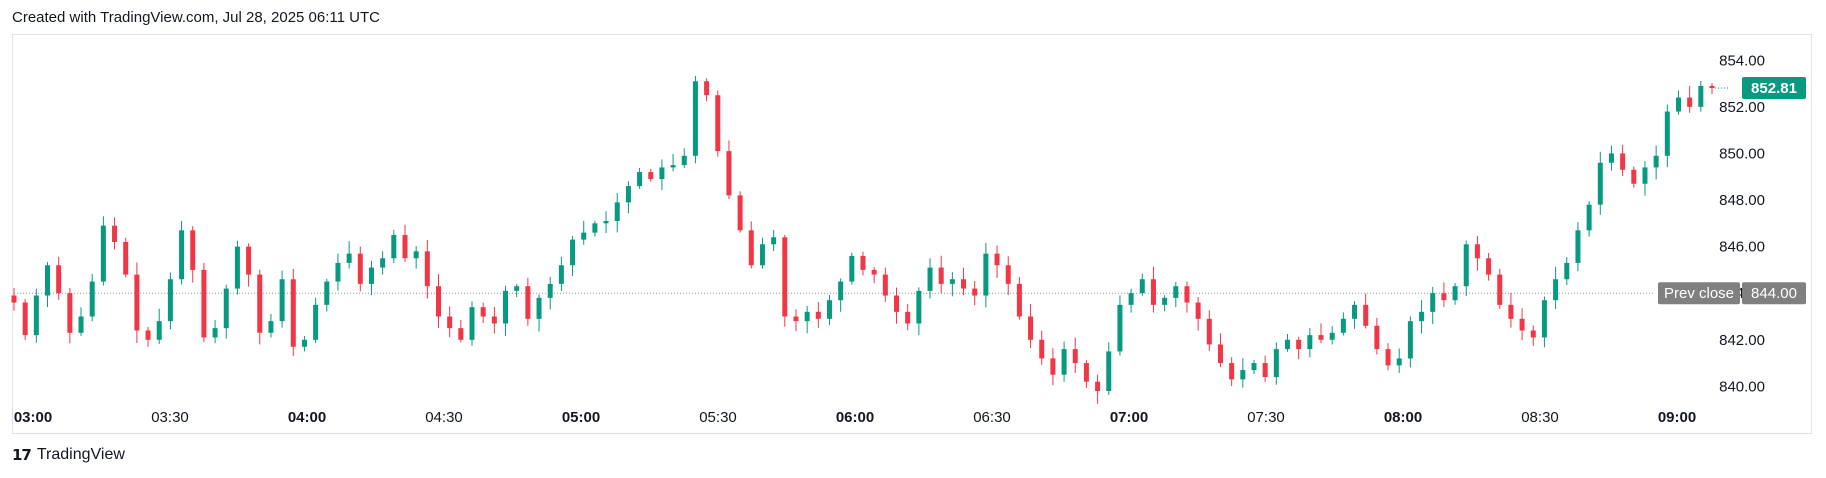 The height and width of the screenshot is (478, 1826). What do you see at coordinates (22, 455) in the screenshot?
I see `tradingview-logo-icon: 17` at bounding box center [22, 455].